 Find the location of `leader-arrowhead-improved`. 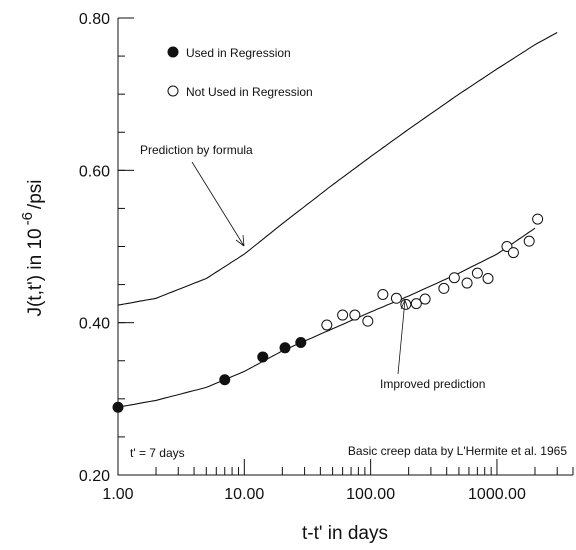

leader-arrowhead-improved is located at coordinates (404, 304).